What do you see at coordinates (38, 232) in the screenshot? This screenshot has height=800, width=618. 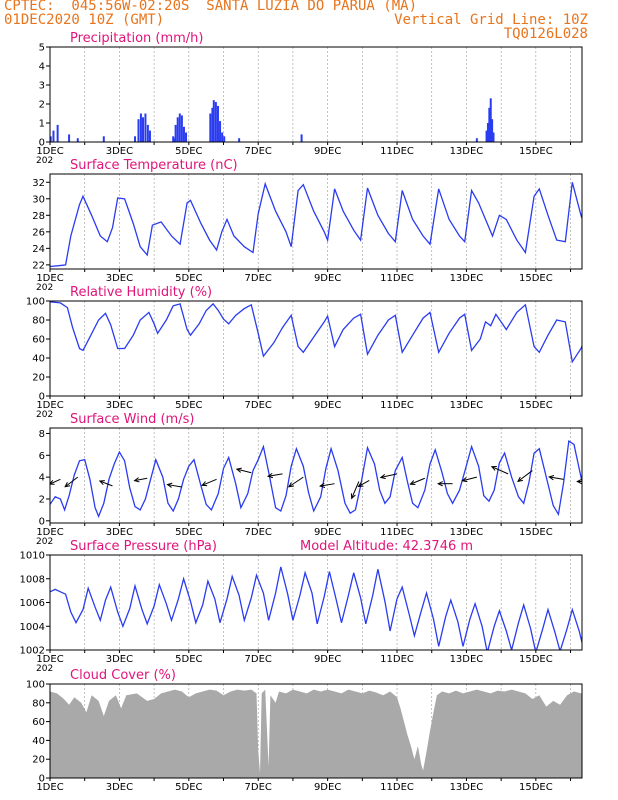 I see `y-tick-label: 26` at bounding box center [38, 232].